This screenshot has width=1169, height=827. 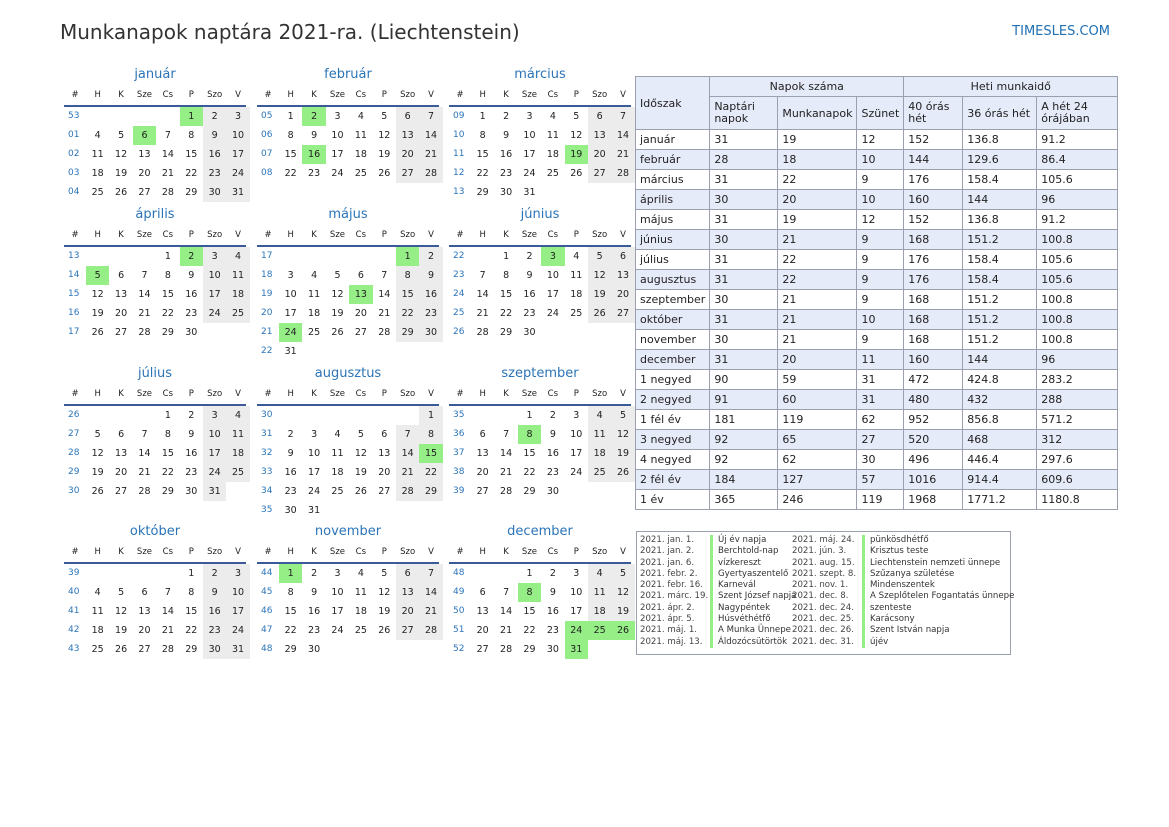 I want to click on holiday-name: Szent István napja, so click(x=910, y=630).